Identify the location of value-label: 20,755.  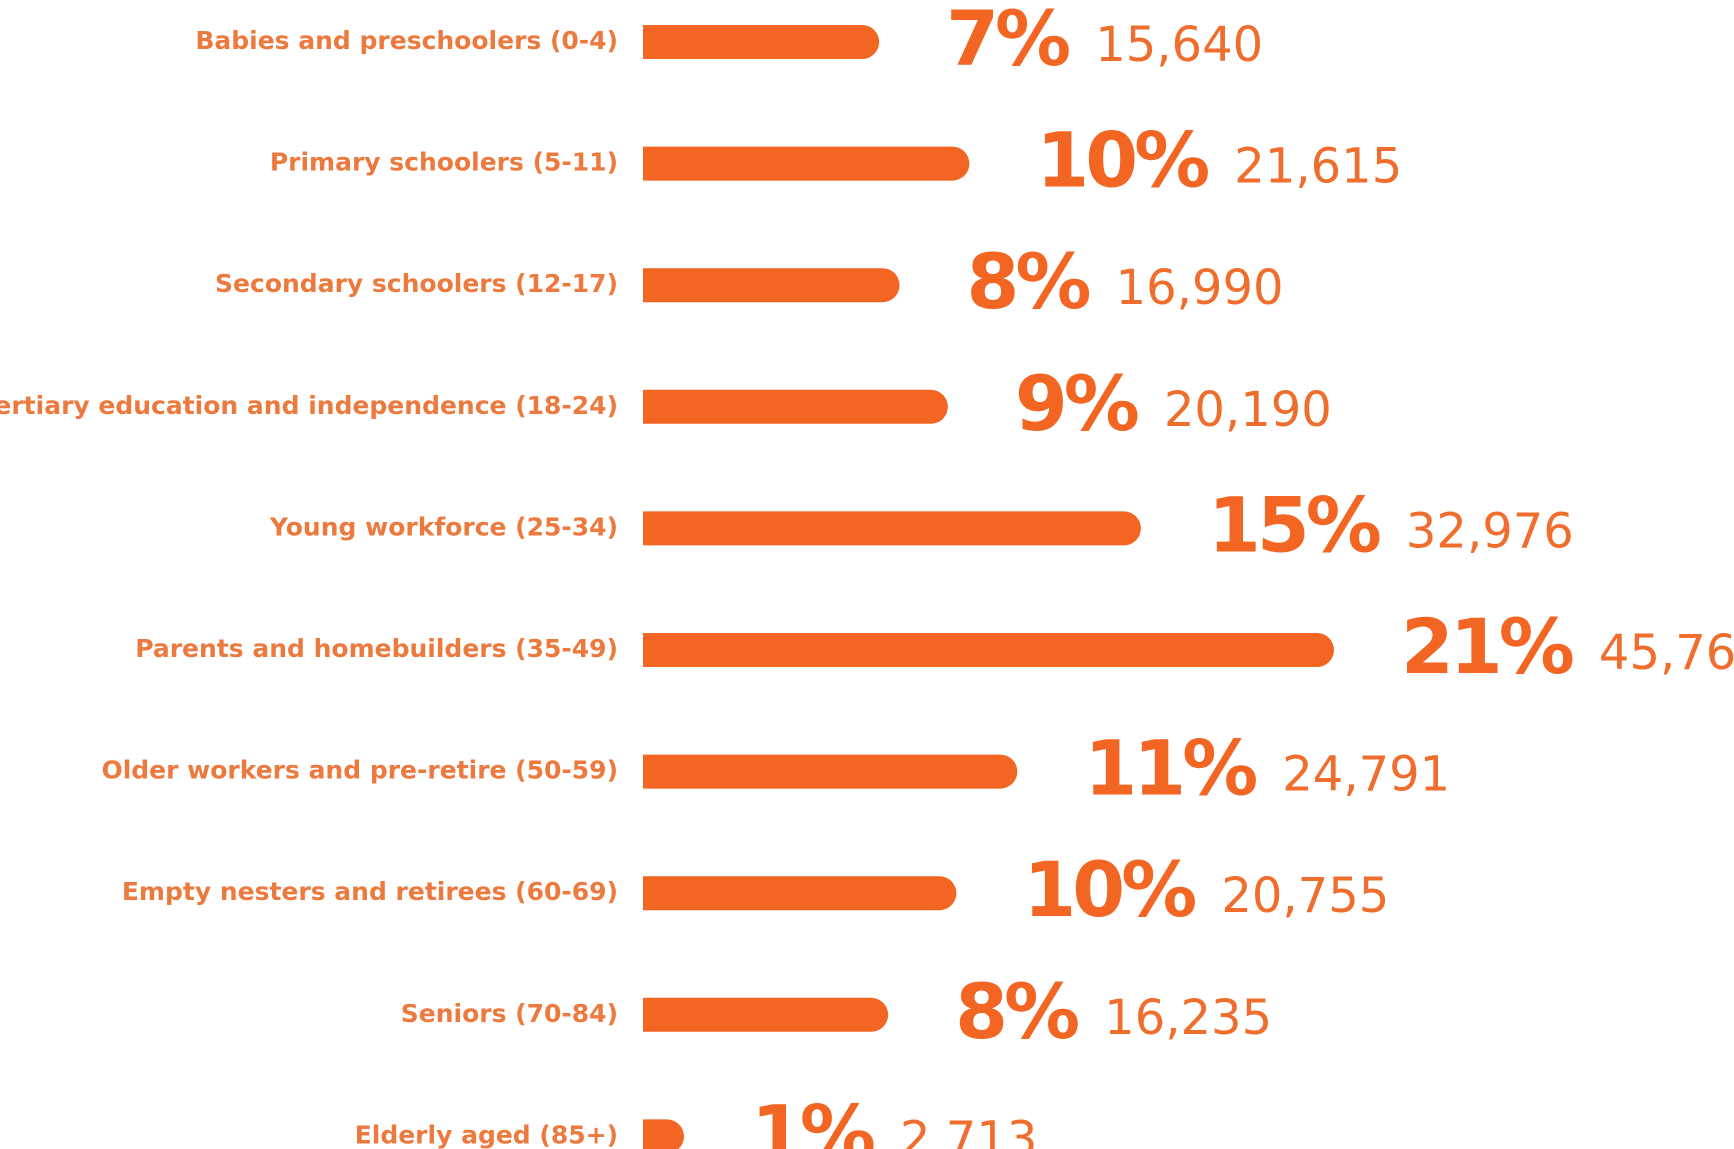
(1305, 896).